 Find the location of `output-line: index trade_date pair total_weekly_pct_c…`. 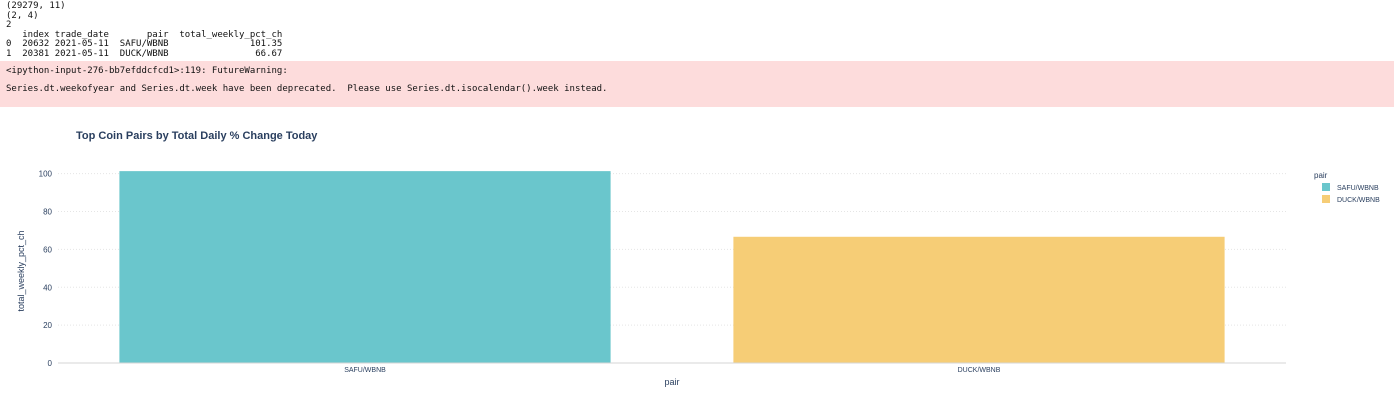

output-line: index trade_date pair total_weekly_pct_c… is located at coordinates (144, 34).